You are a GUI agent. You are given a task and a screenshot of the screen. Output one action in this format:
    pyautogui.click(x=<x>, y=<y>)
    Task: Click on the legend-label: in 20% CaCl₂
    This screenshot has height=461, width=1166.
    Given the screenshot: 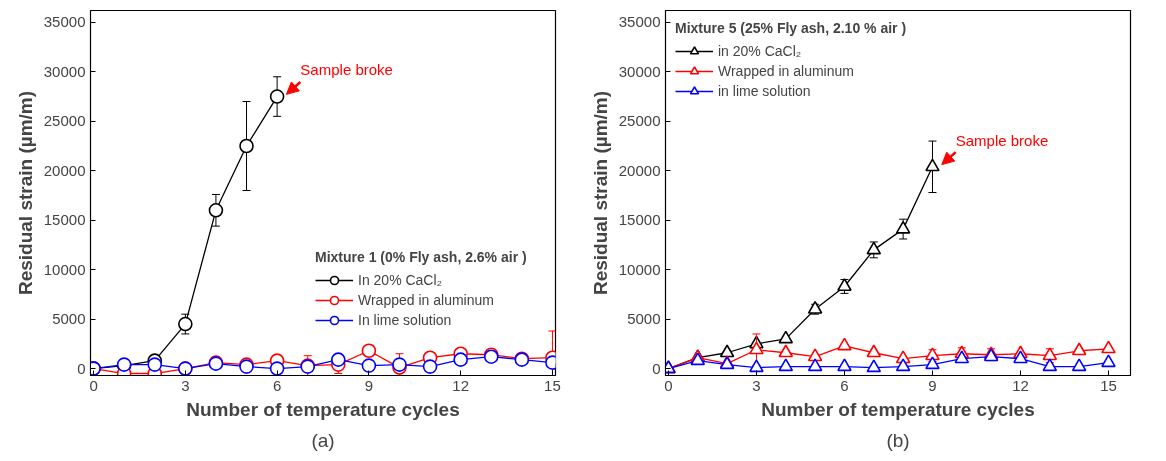 What is the action you would take?
    pyautogui.click(x=760, y=51)
    